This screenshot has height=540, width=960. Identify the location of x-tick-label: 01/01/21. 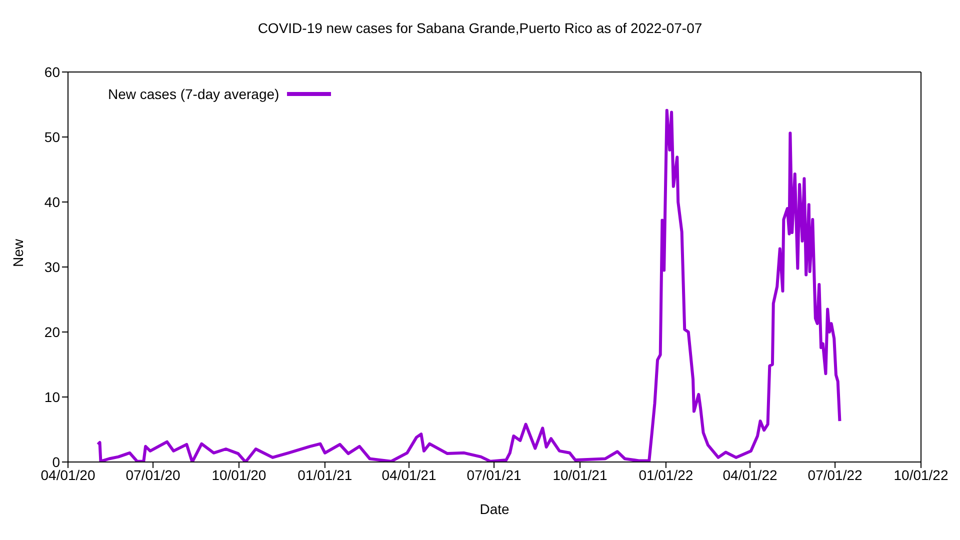
(325, 474).